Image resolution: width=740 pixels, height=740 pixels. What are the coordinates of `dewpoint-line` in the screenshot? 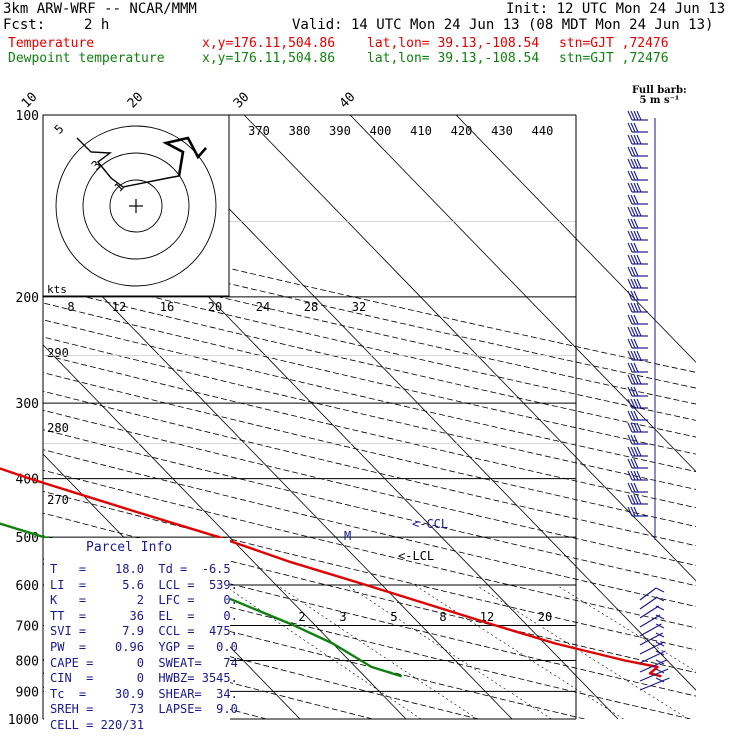 It's located at (201, 600).